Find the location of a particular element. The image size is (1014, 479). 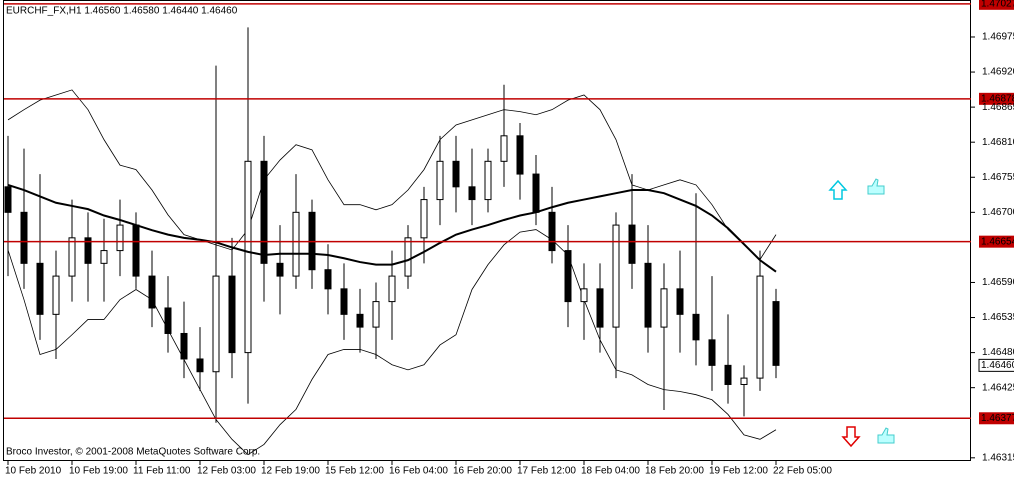

moving-average is located at coordinates (392, 228).